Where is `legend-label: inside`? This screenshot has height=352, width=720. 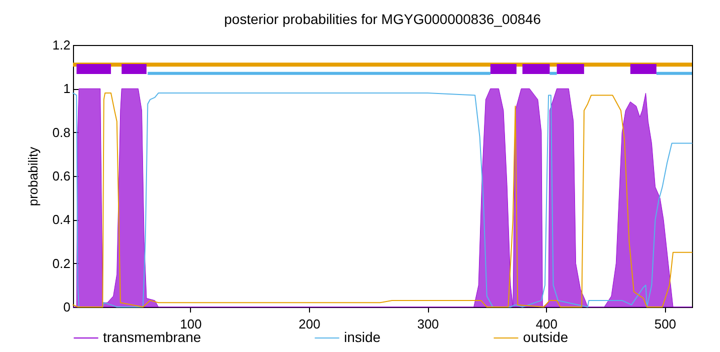 legend-label: inside is located at coordinates (362, 337).